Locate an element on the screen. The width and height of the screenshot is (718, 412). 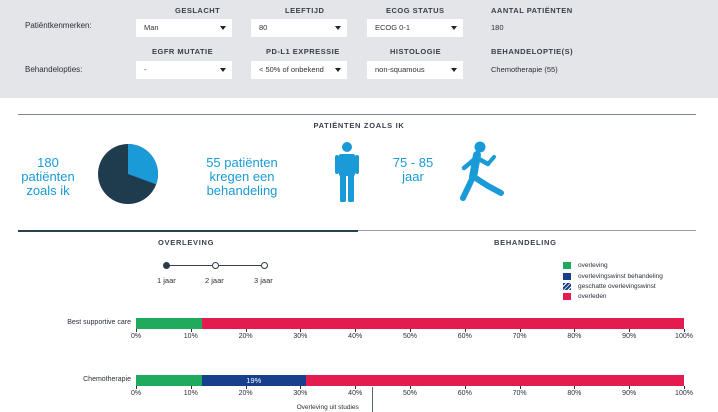
bar-segment-overlevingswinst-behandeling is located at coordinates (253, 380).